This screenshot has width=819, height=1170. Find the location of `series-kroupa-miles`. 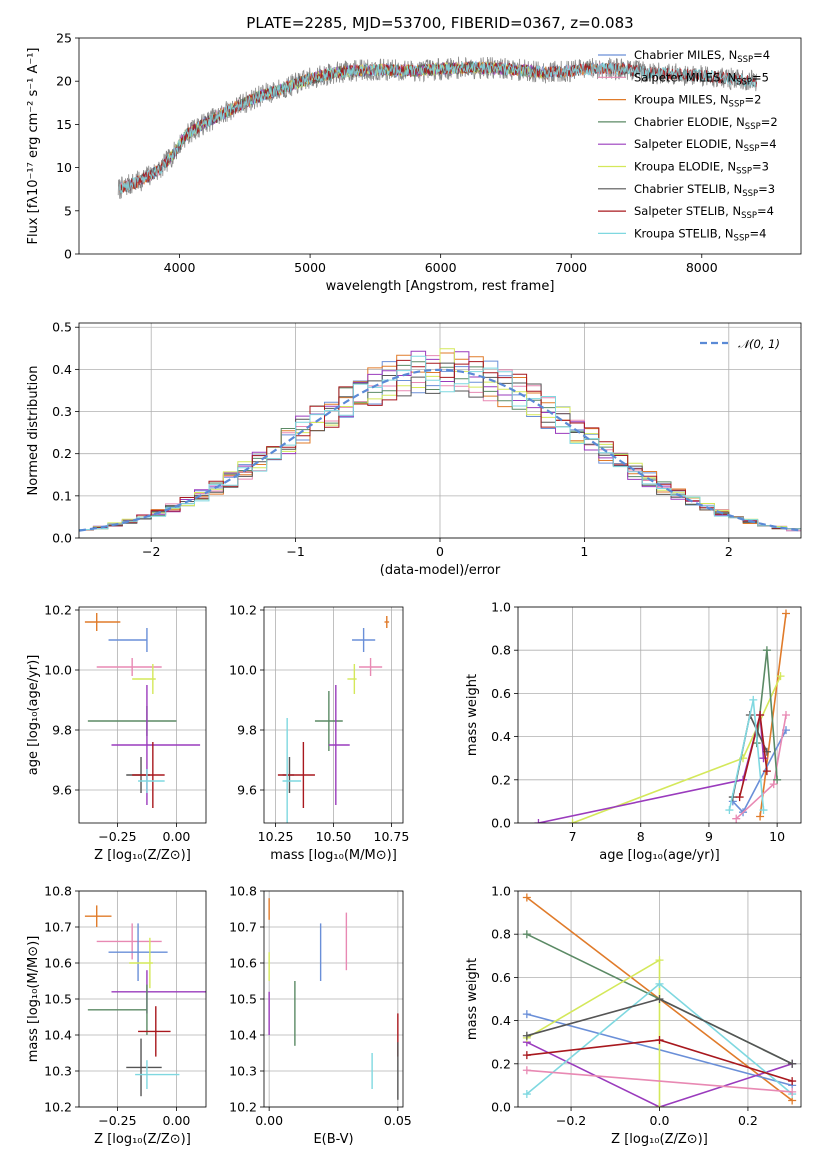

series-kroupa-miles is located at coordinates (773, 715).